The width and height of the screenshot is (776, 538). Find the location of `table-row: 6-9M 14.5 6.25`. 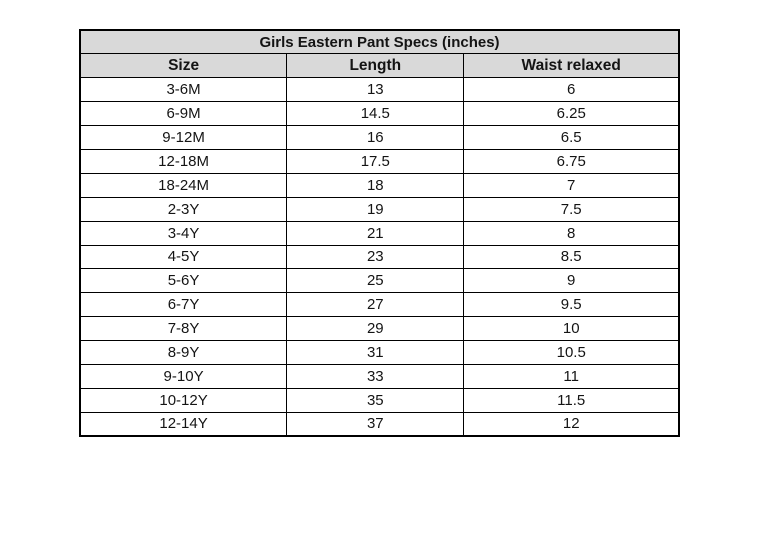

table-row: 6-9M 14.5 6.25 is located at coordinates (379, 114).